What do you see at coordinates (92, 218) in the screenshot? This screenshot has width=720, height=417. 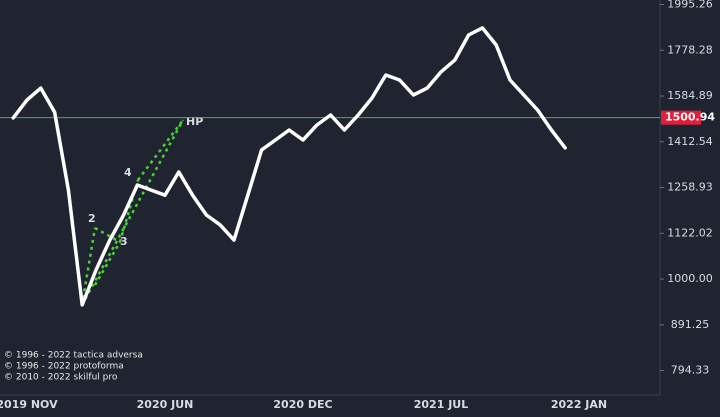 I see `annotation: 2` at bounding box center [92, 218].